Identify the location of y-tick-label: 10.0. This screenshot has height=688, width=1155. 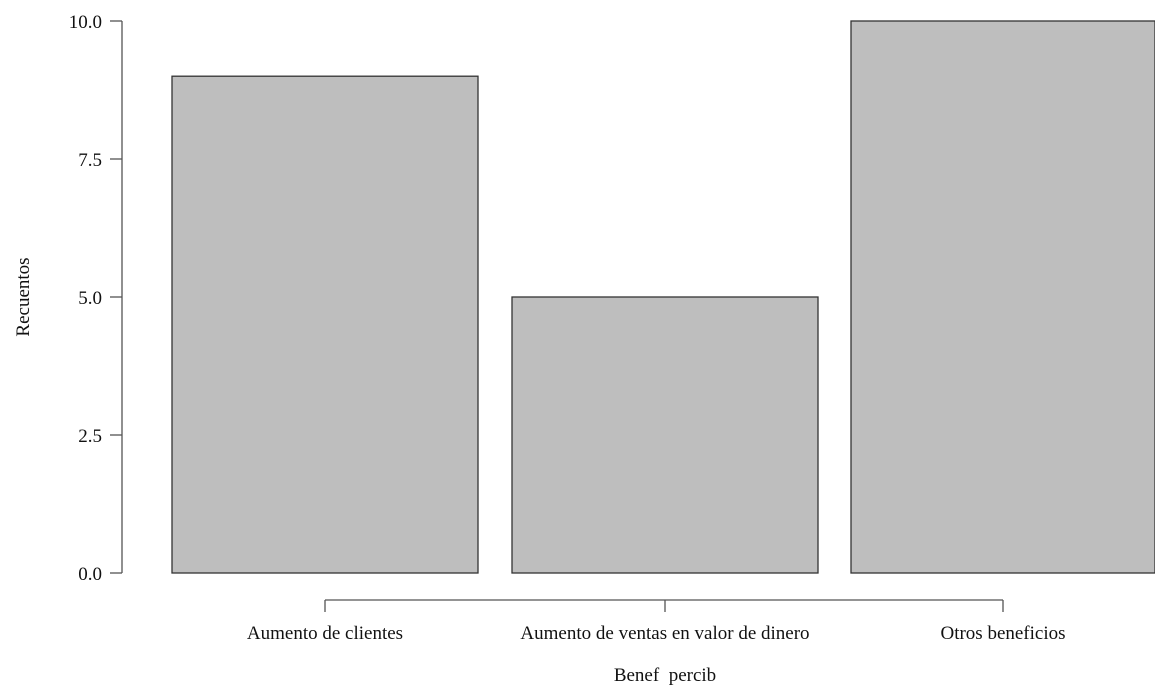
(85, 22).